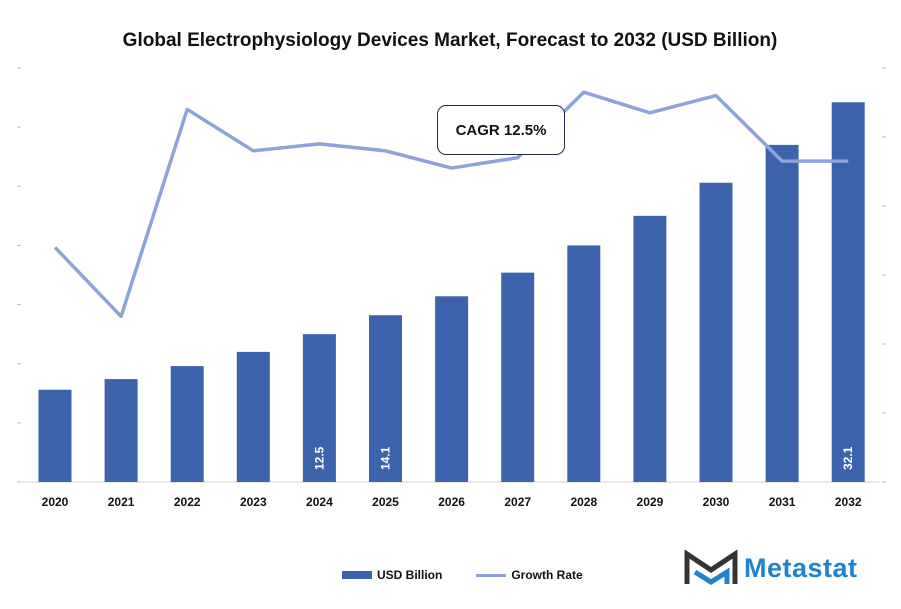 This screenshot has width=901, height=609. I want to click on bar-2026, so click(452, 389).